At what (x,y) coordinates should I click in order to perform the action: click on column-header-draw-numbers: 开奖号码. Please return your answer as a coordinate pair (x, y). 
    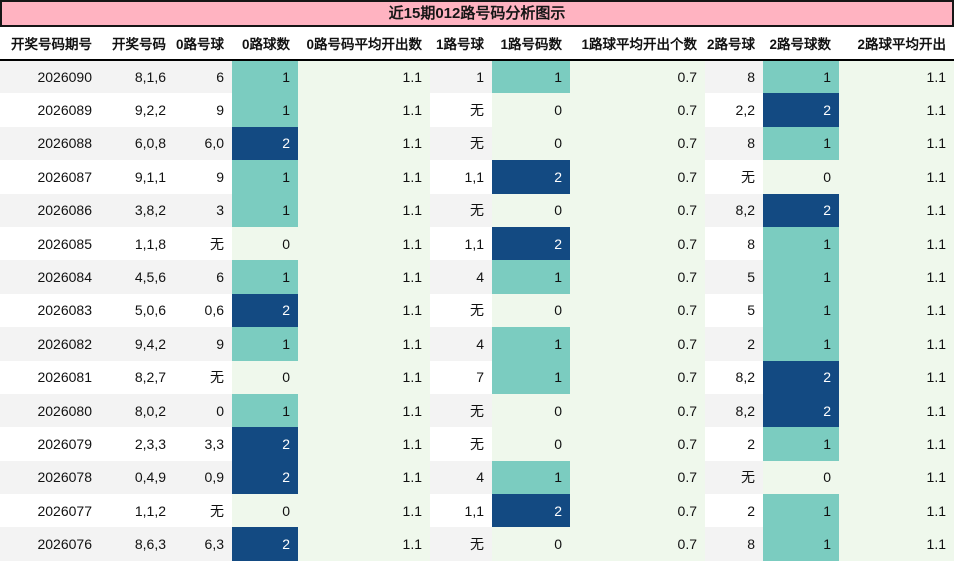
    Looking at the image, I should click on (137, 44).